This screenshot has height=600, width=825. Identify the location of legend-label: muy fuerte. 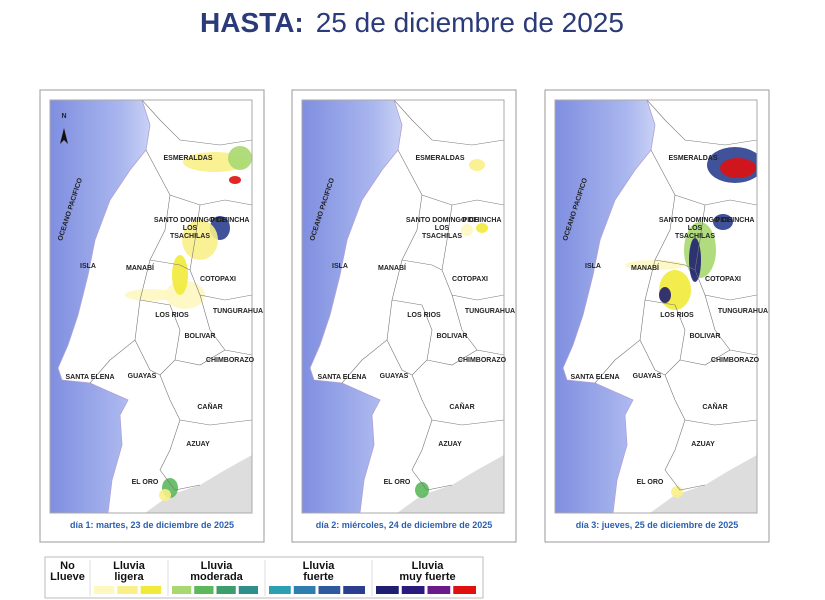
(427, 577).